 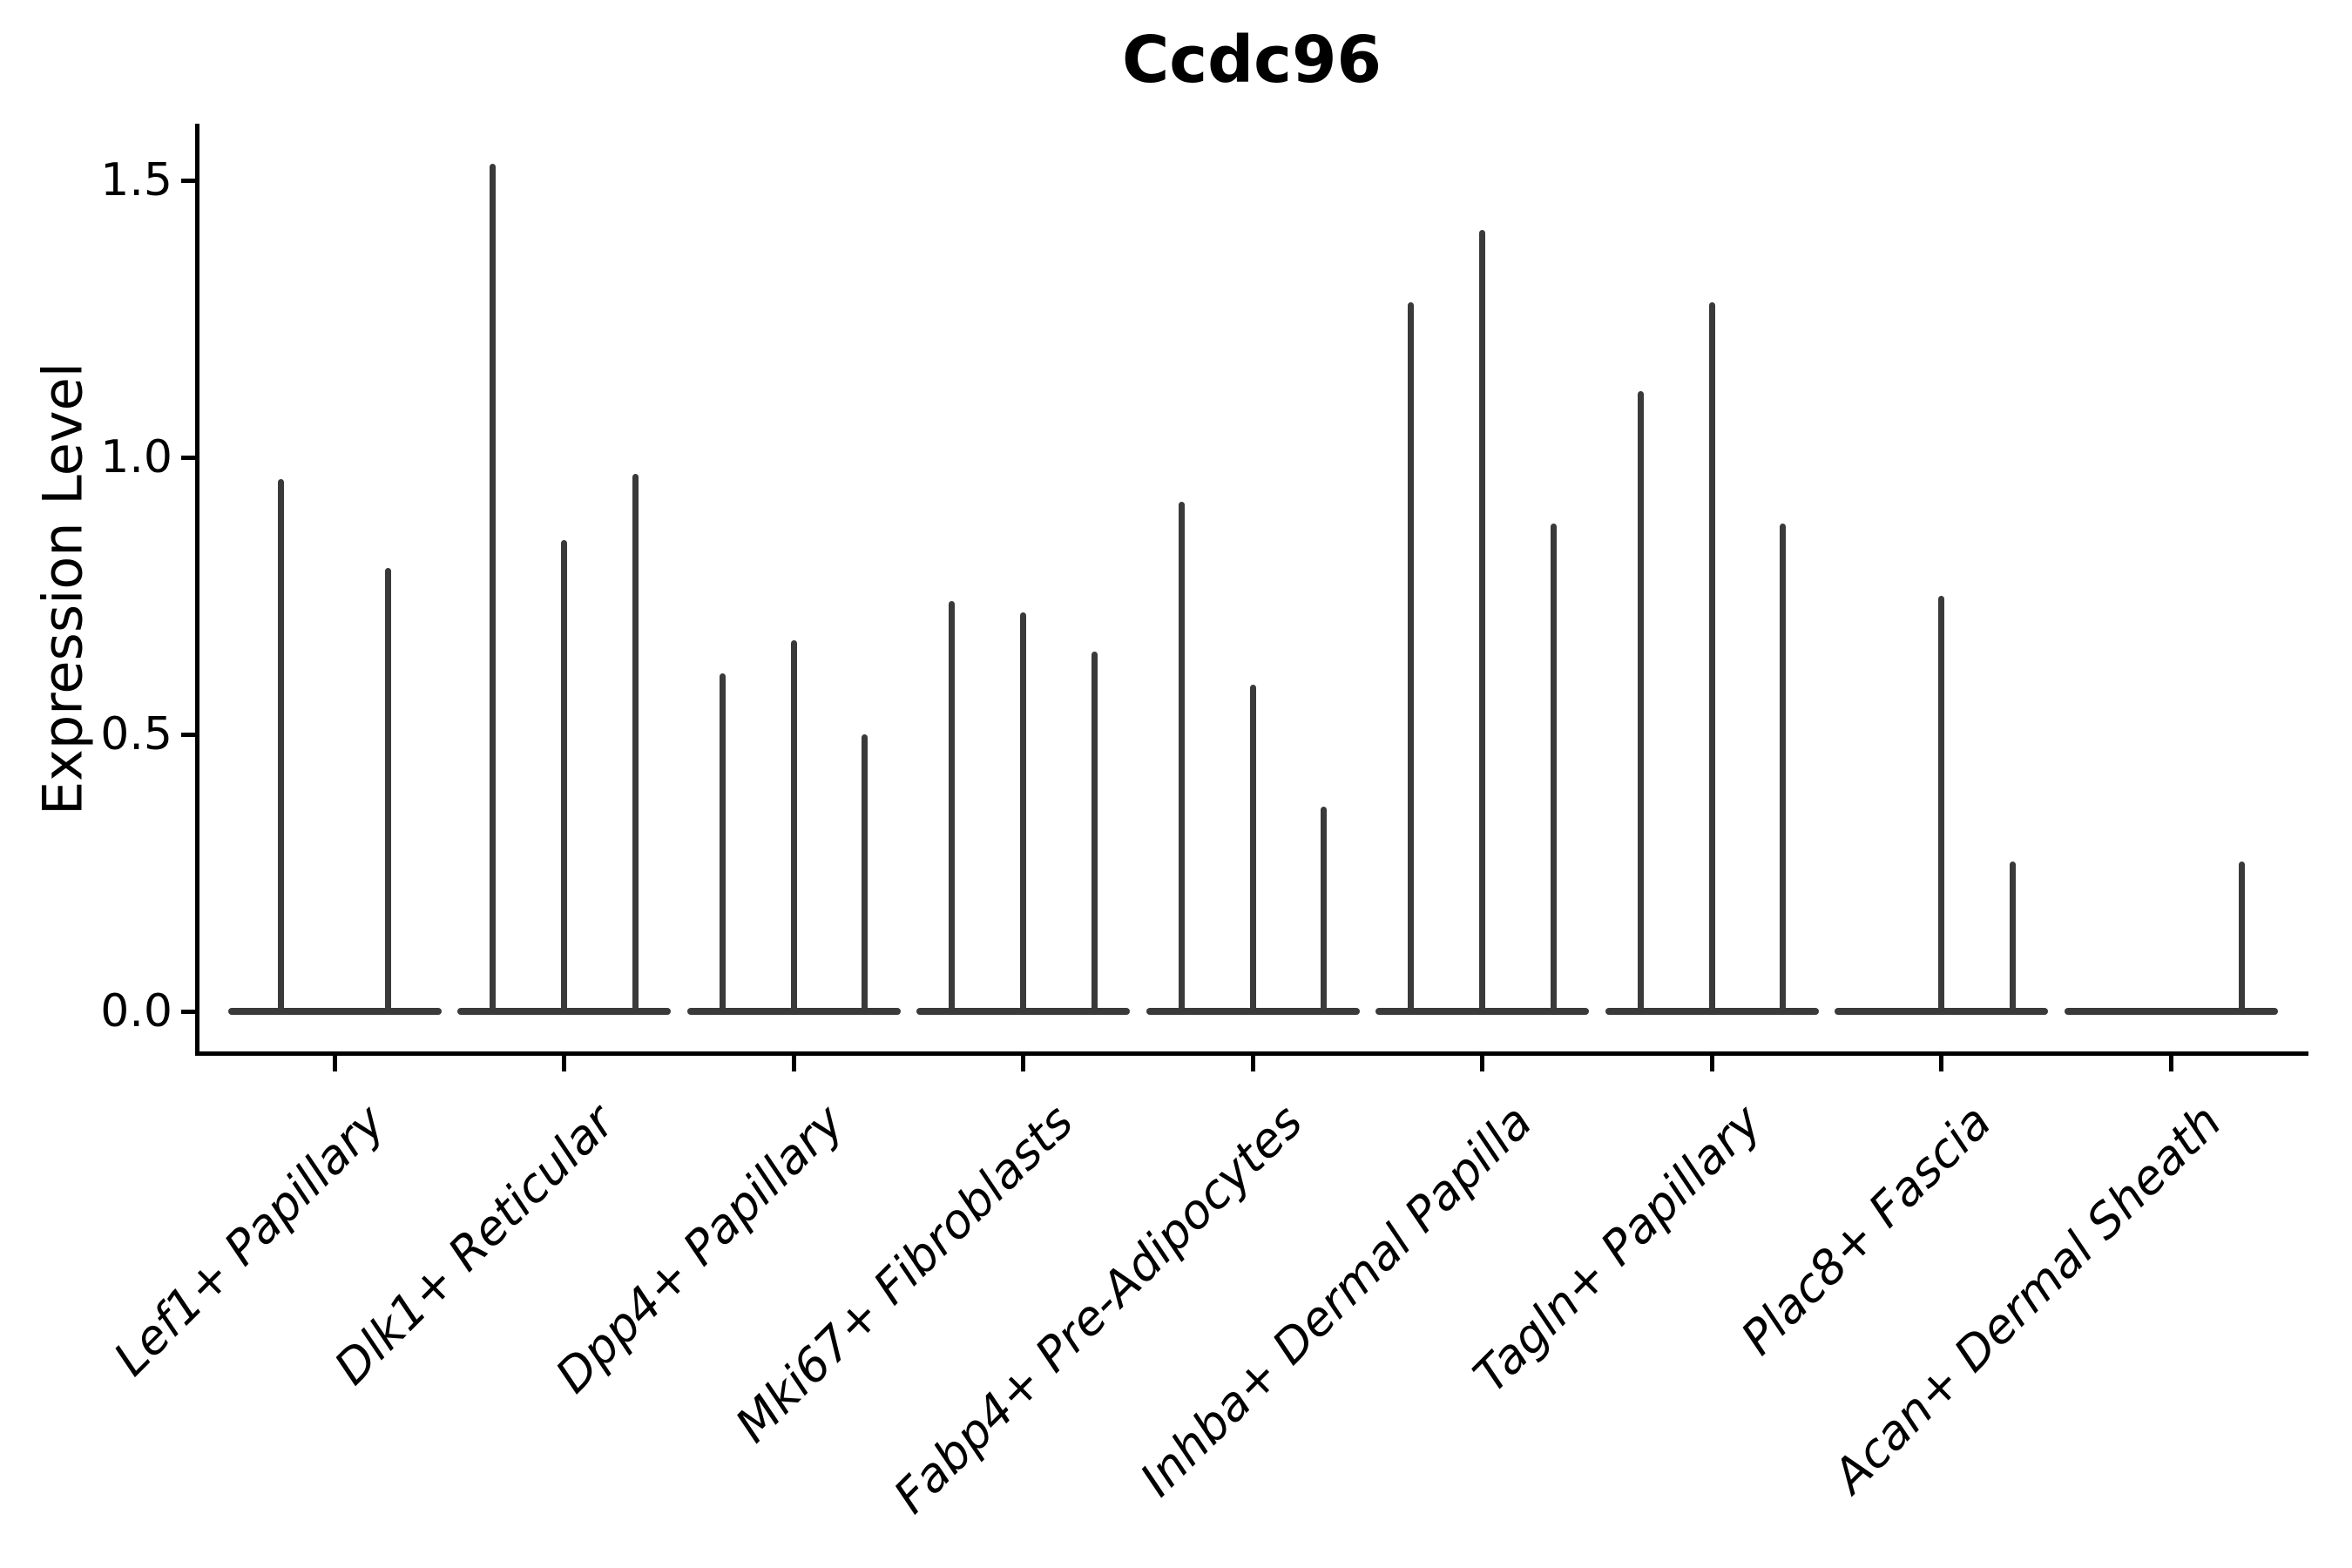 What do you see at coordinates (197, 590) in the screenshot?
I see `y-axis-spine` at bounding box center [197, 590].